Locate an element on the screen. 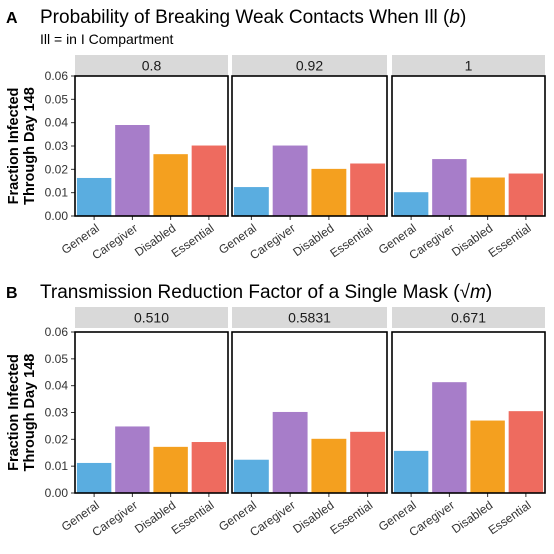 The image size is (554, 554). panel-subtitle: Ill = in I Compartment is located at coordinates (107, 39).